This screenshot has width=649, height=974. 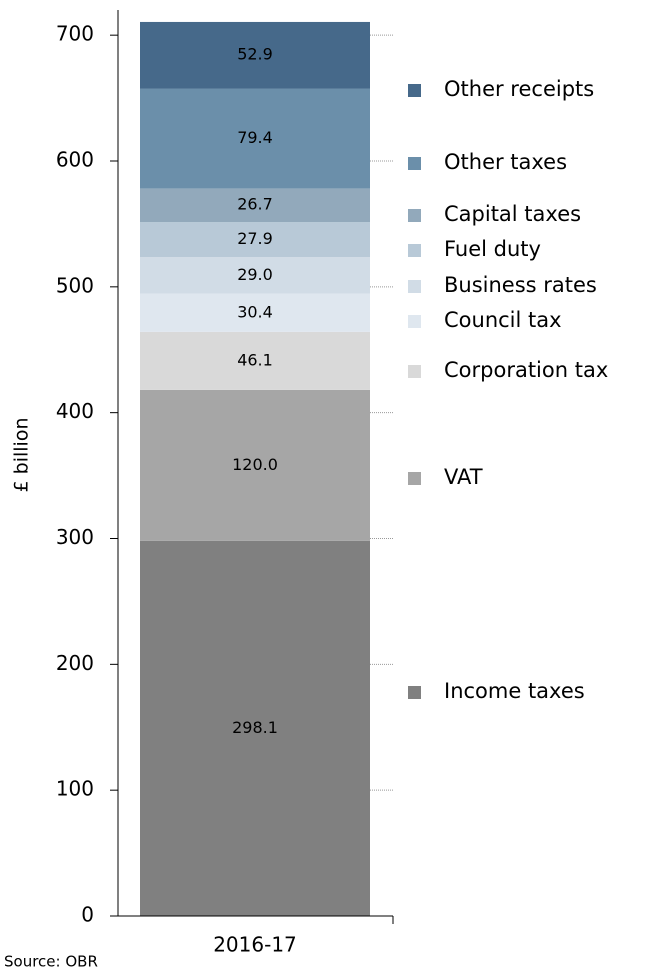 What do you see at coordinates (22, 455) in the screenshot?
I see `y-axis-label: £ billion` at bounding box center [22, 455].